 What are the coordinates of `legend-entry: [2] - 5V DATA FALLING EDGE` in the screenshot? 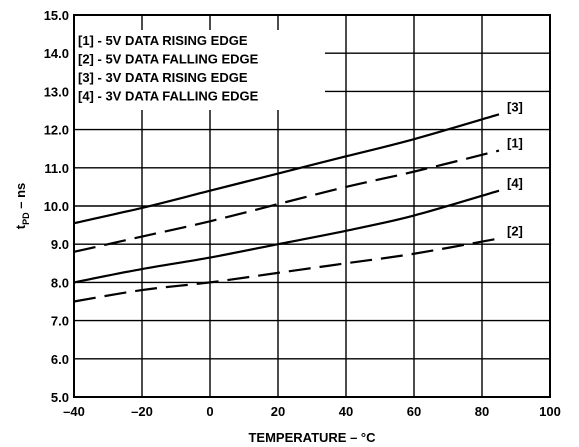 It's located at (168, 59).